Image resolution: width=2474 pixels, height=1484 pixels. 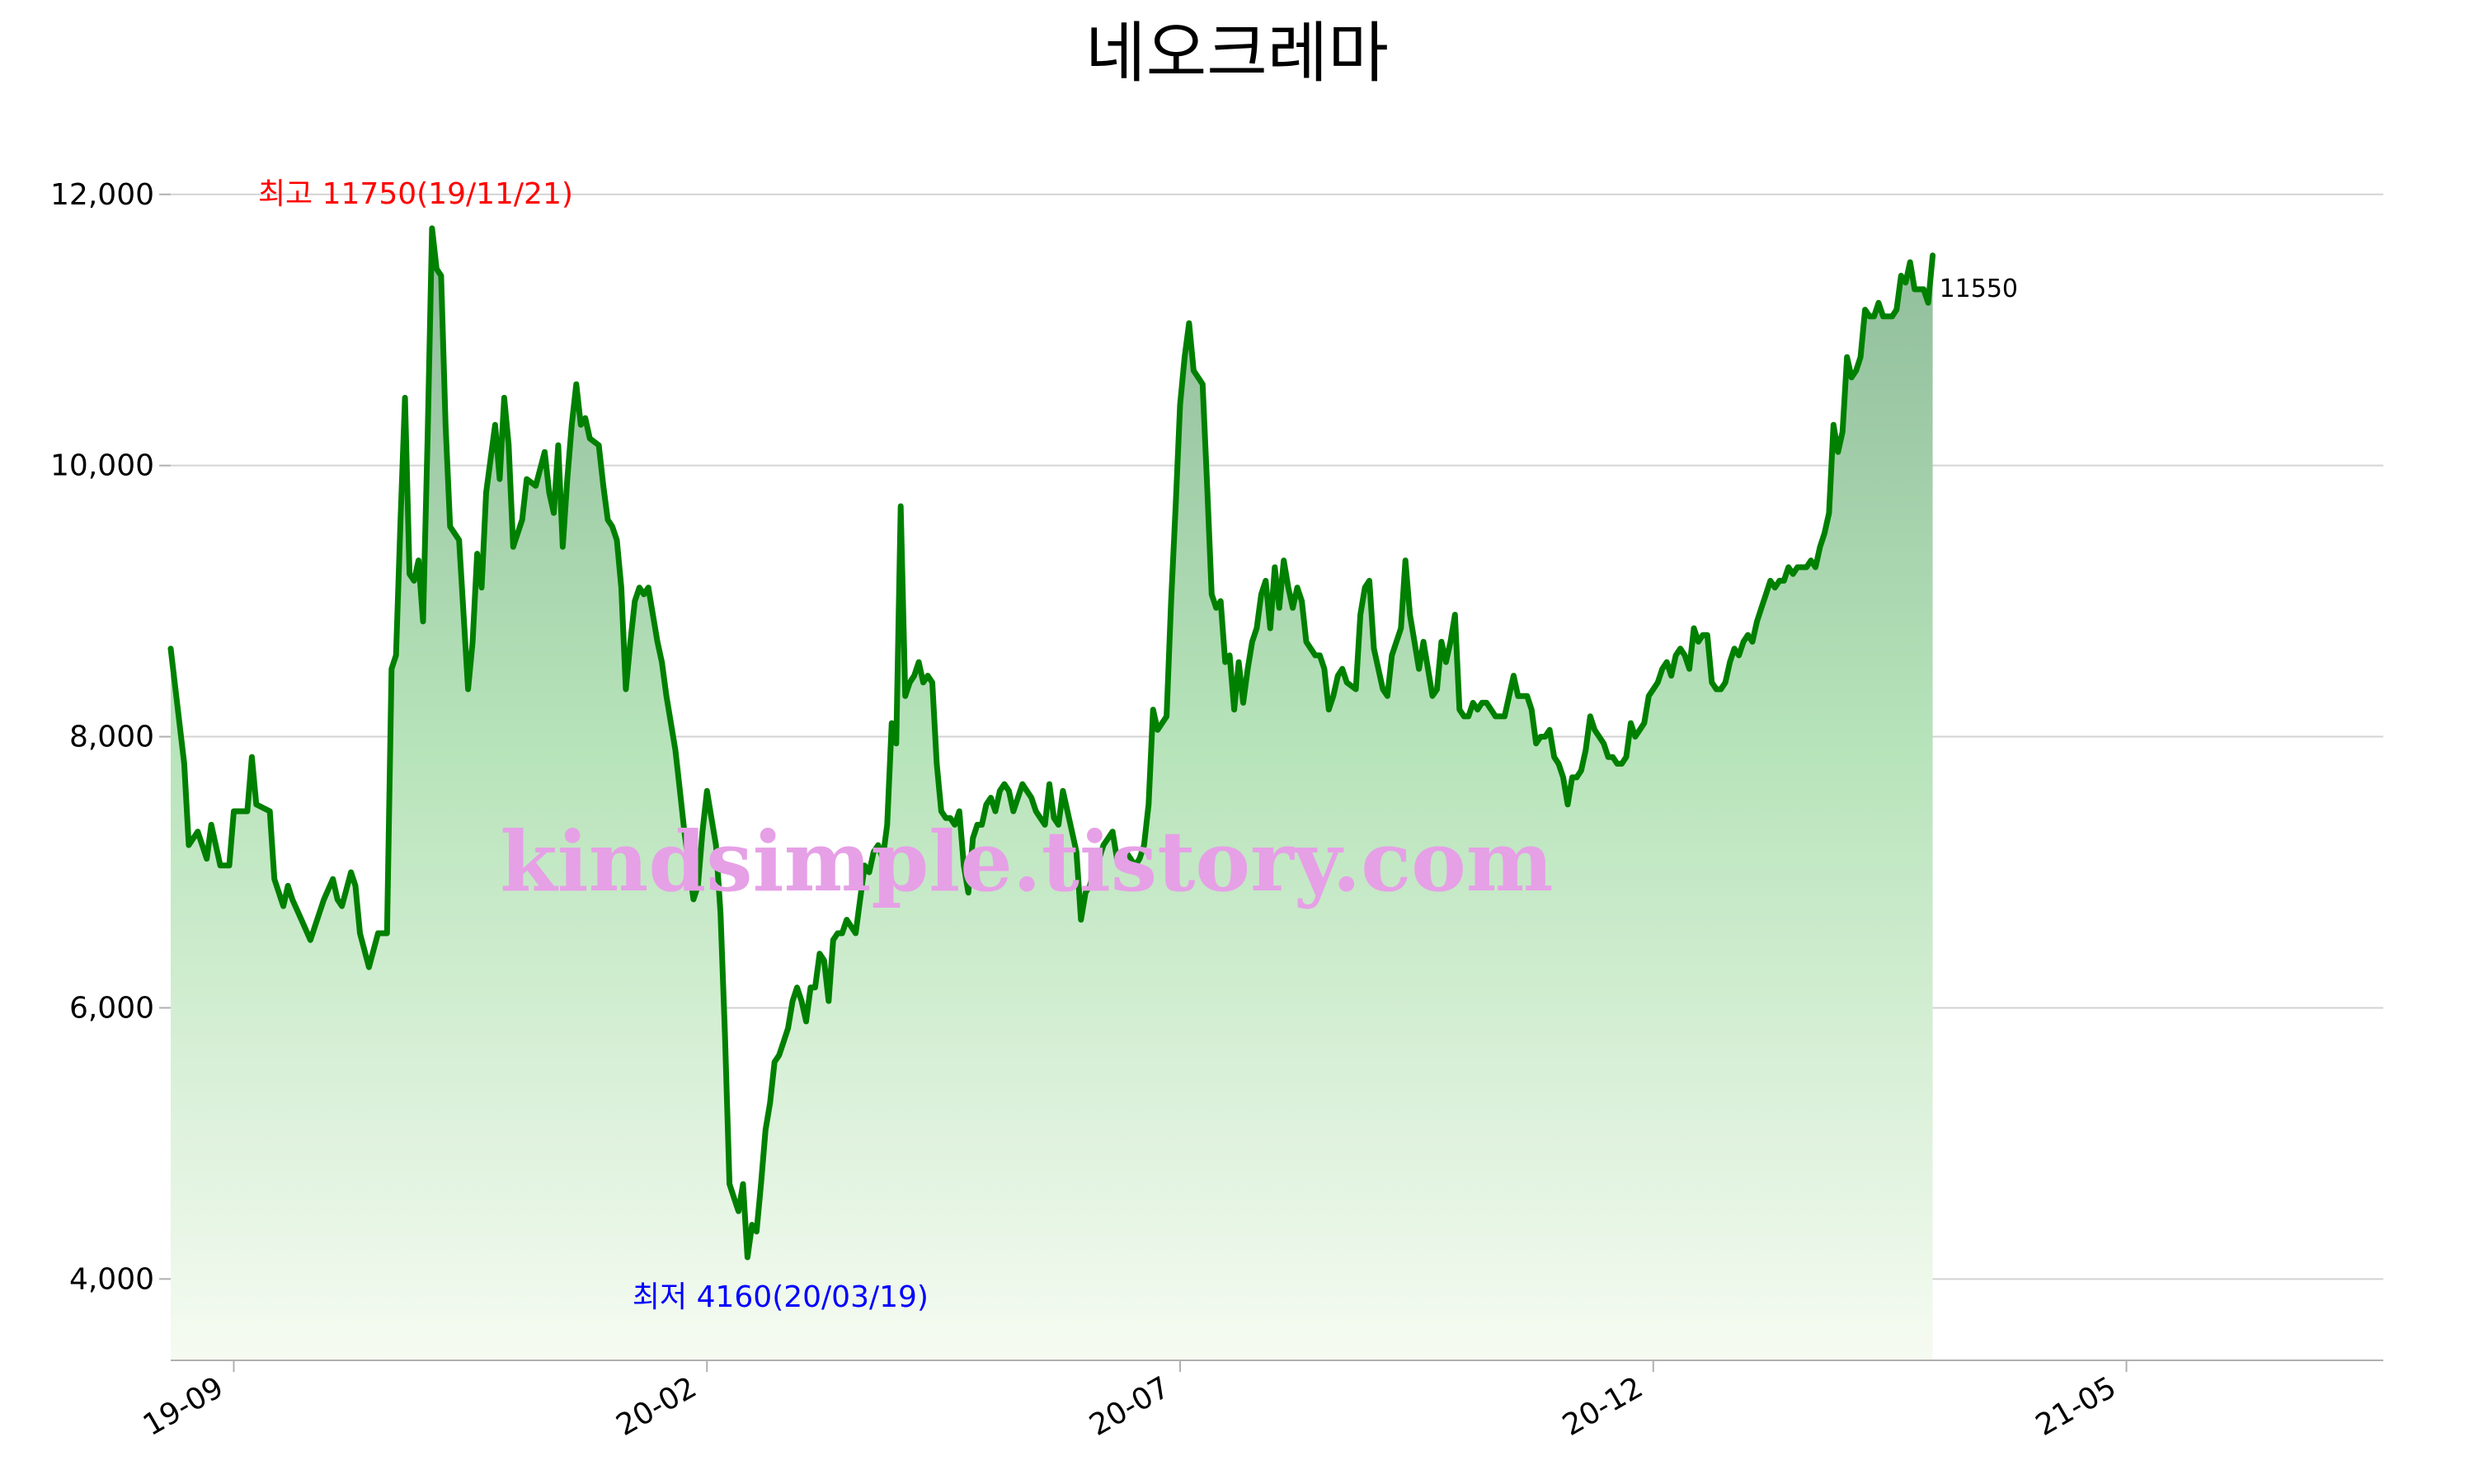 What do you see at coordinates (2076, 1406) in the screenshot?
I see `x-tick-label: 21-05` at bounding box center [2076, 1406].